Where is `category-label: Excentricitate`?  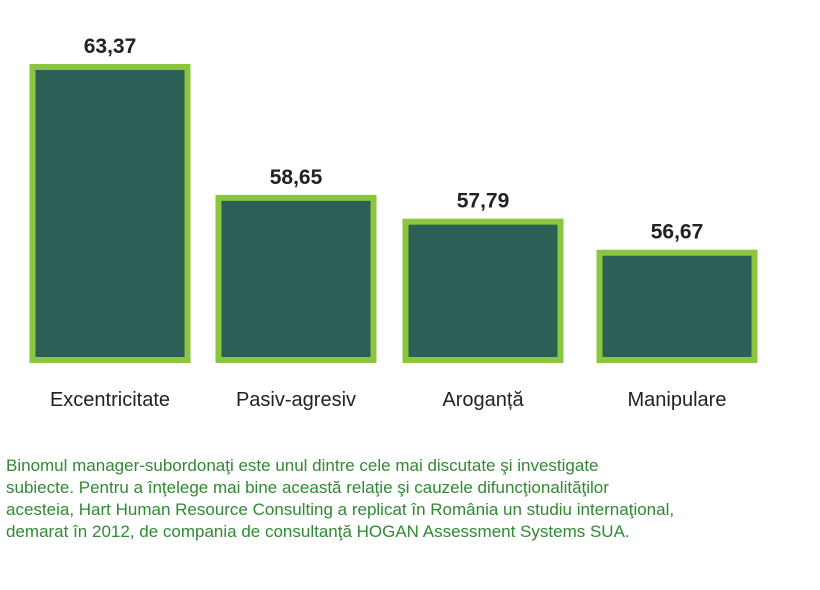
category-label: Excentricitate is located at coordinates (110, 400).